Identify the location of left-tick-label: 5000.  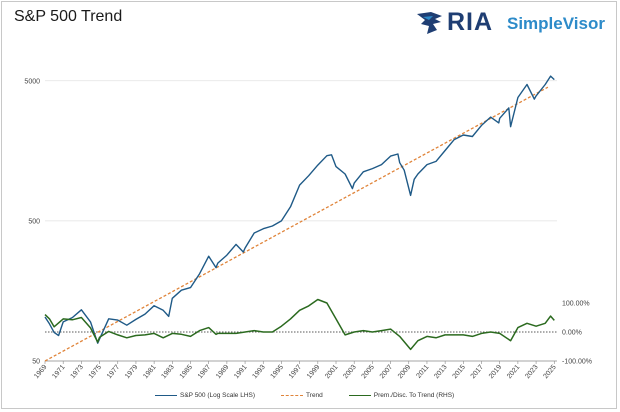
(32, 81).